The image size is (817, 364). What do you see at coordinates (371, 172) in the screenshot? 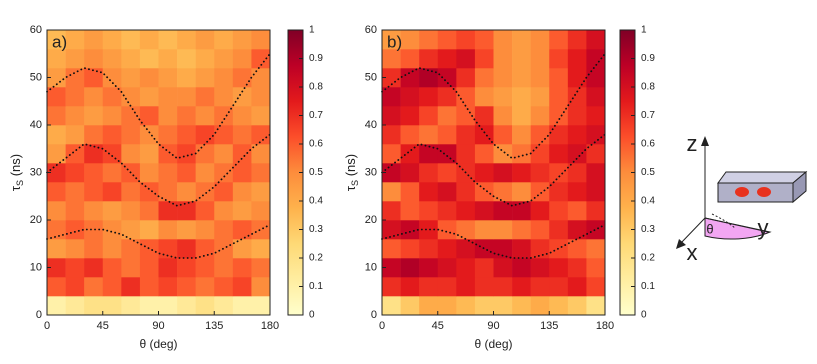
I see `y-tick-label: 30` at bounding box center [371, 172].